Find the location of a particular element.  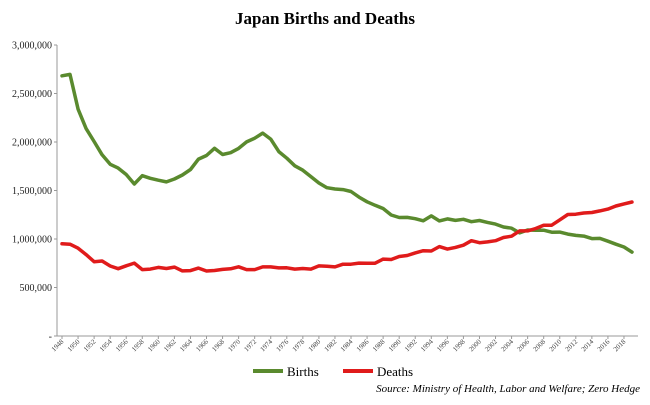

x-tick-label: 2018 is located at coordinates (620, 345).